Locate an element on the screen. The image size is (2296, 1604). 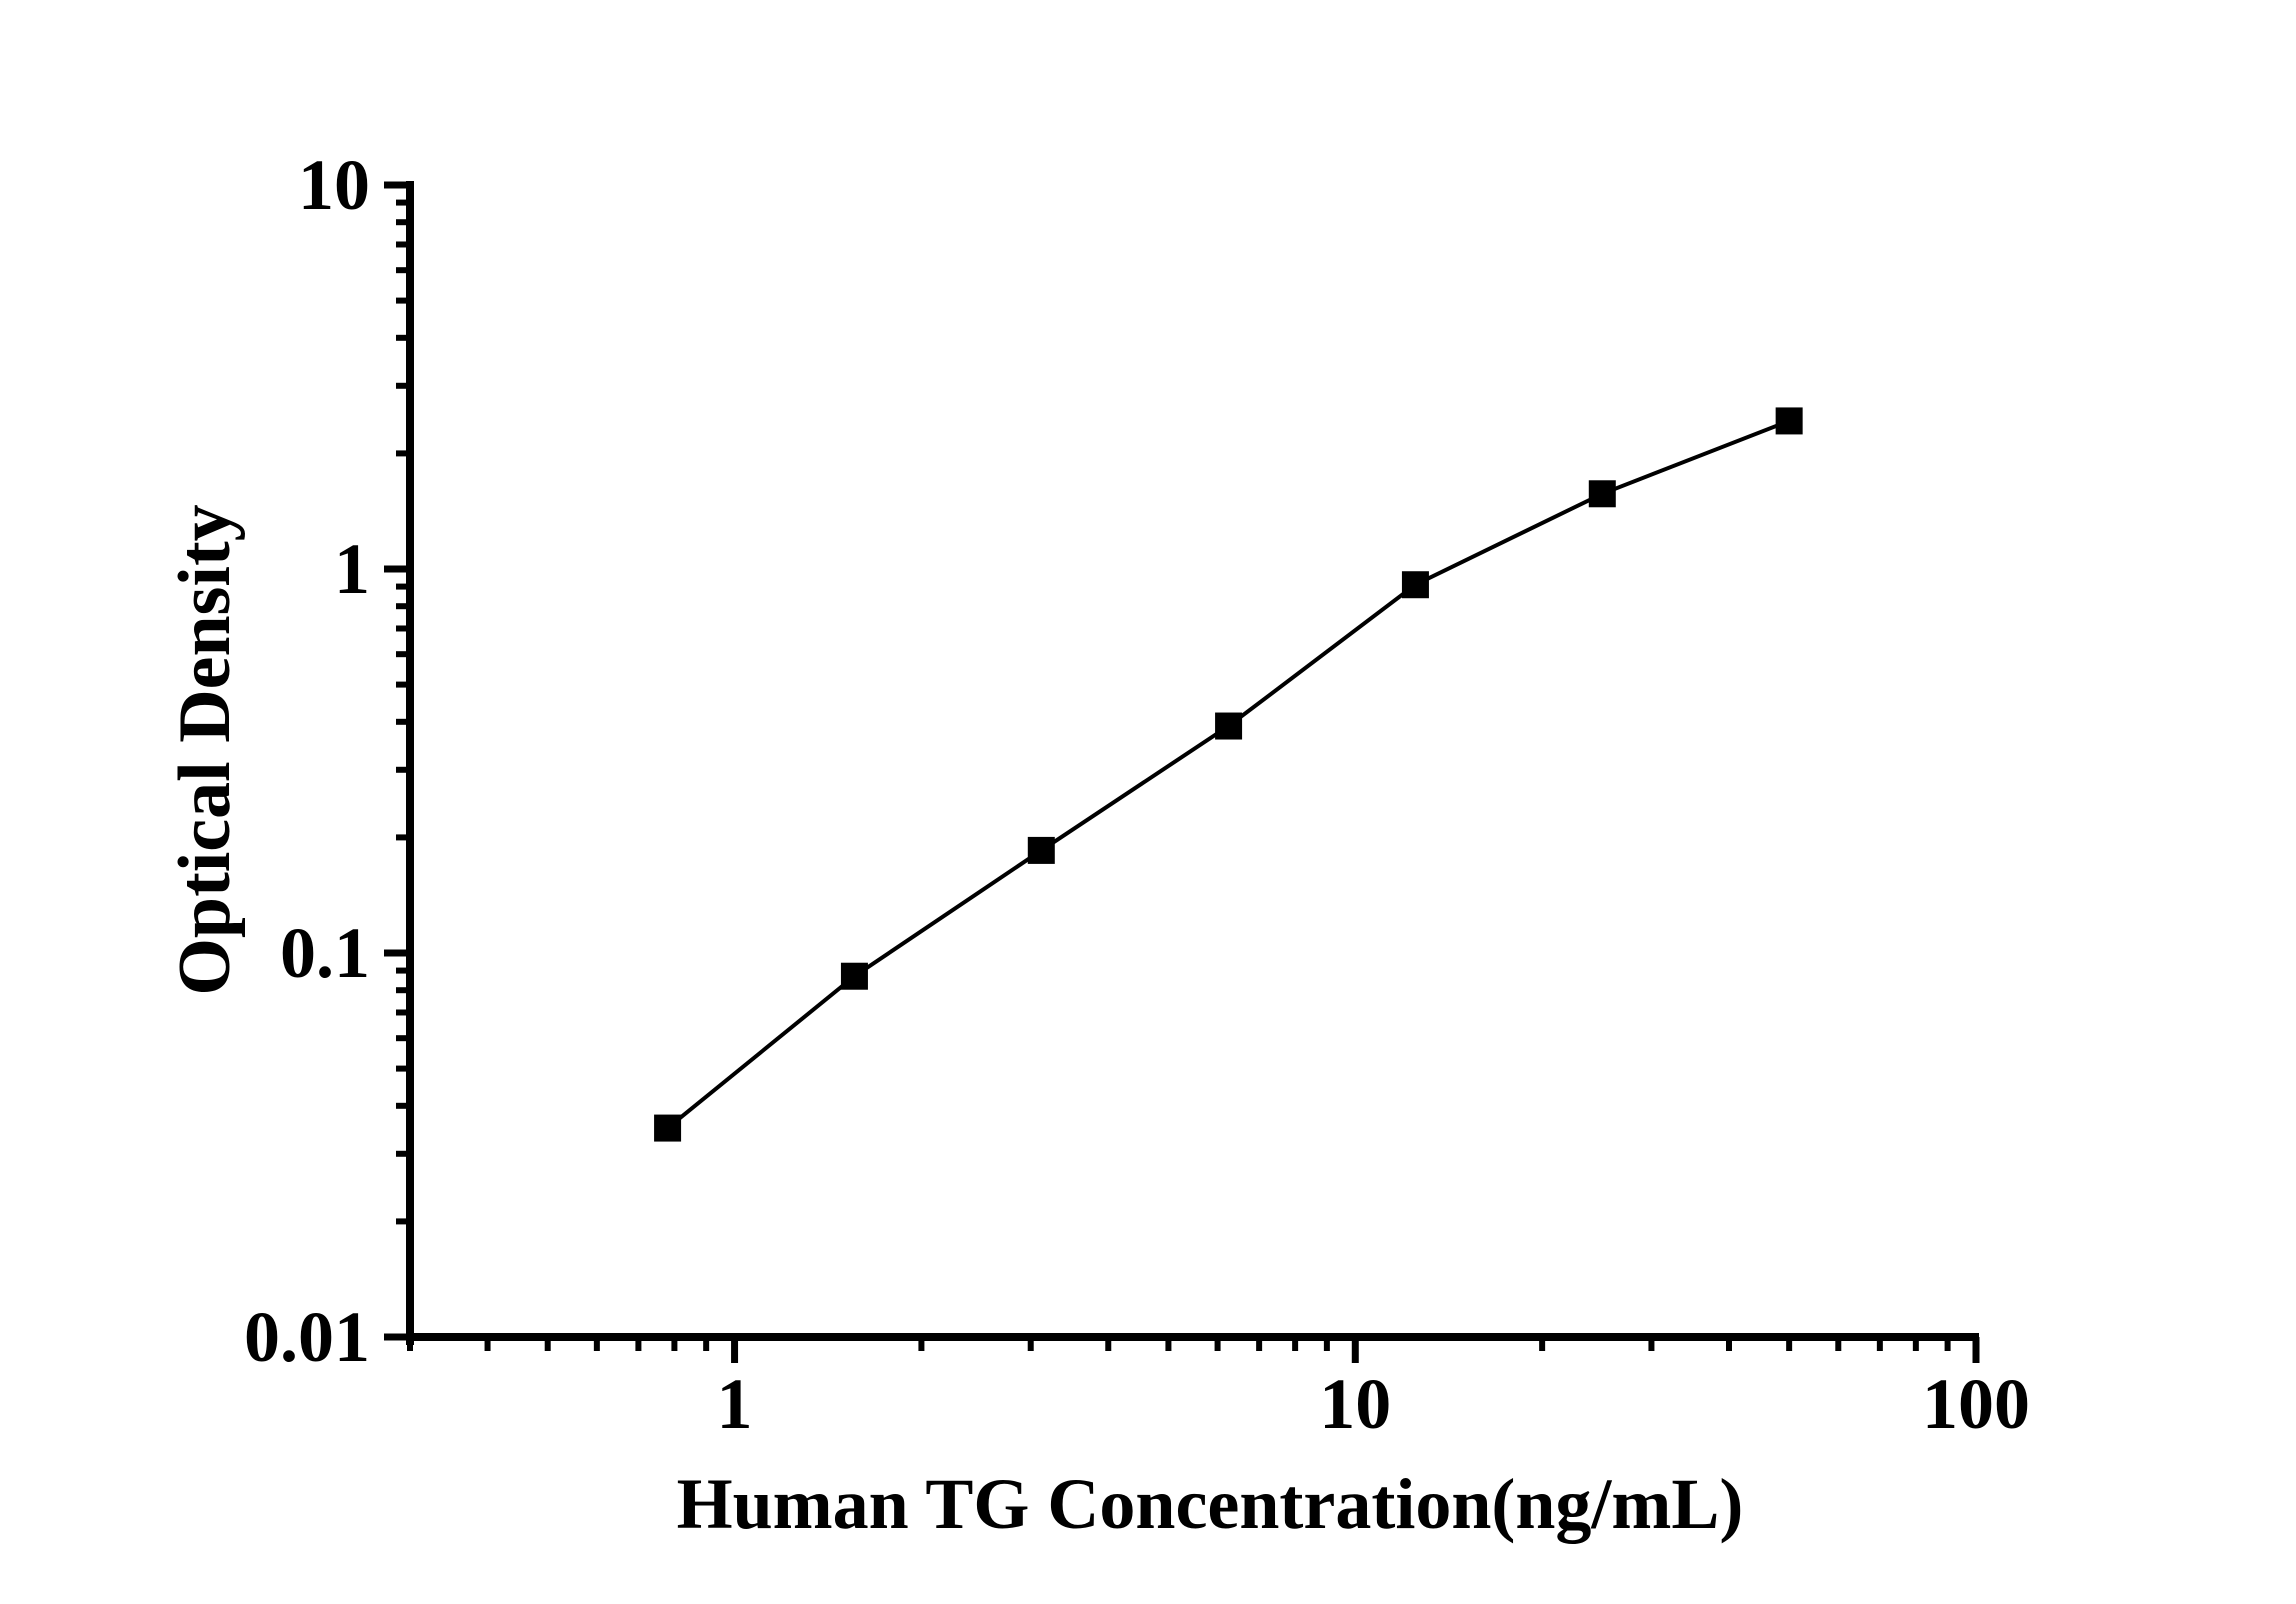
y-tick-label: 0.01 is located at coordinates (307, 1337).